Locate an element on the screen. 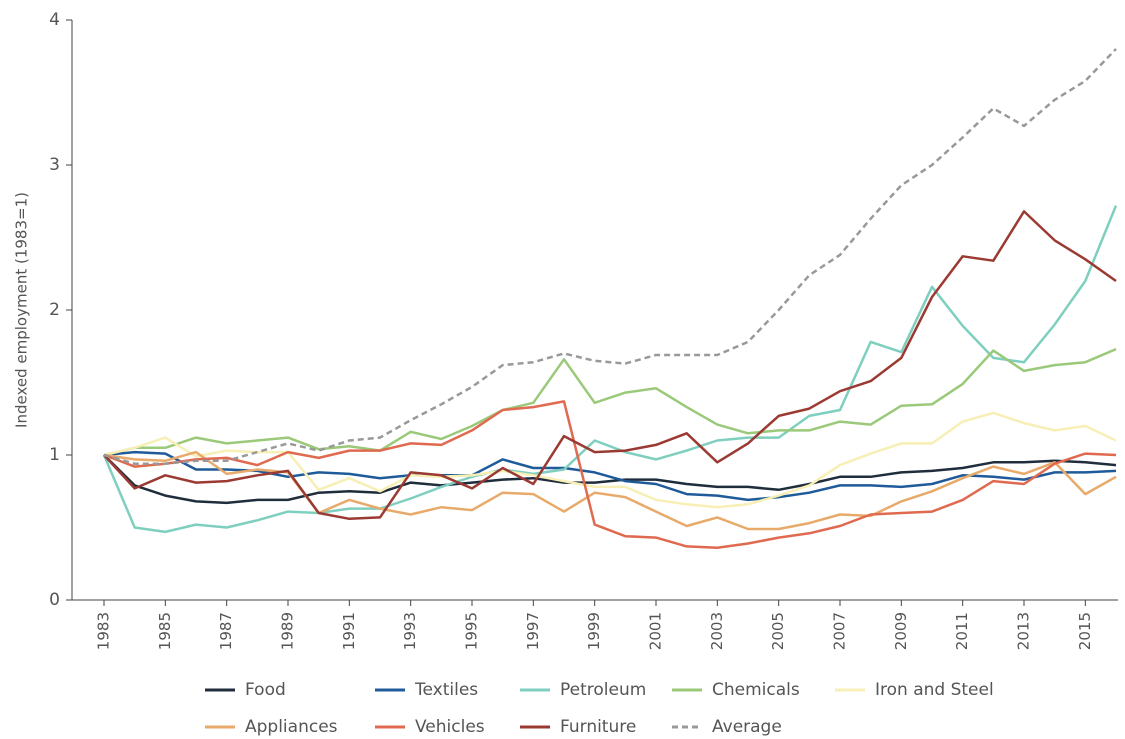  legend-label: Furniture is located at coordinates (598, 727).